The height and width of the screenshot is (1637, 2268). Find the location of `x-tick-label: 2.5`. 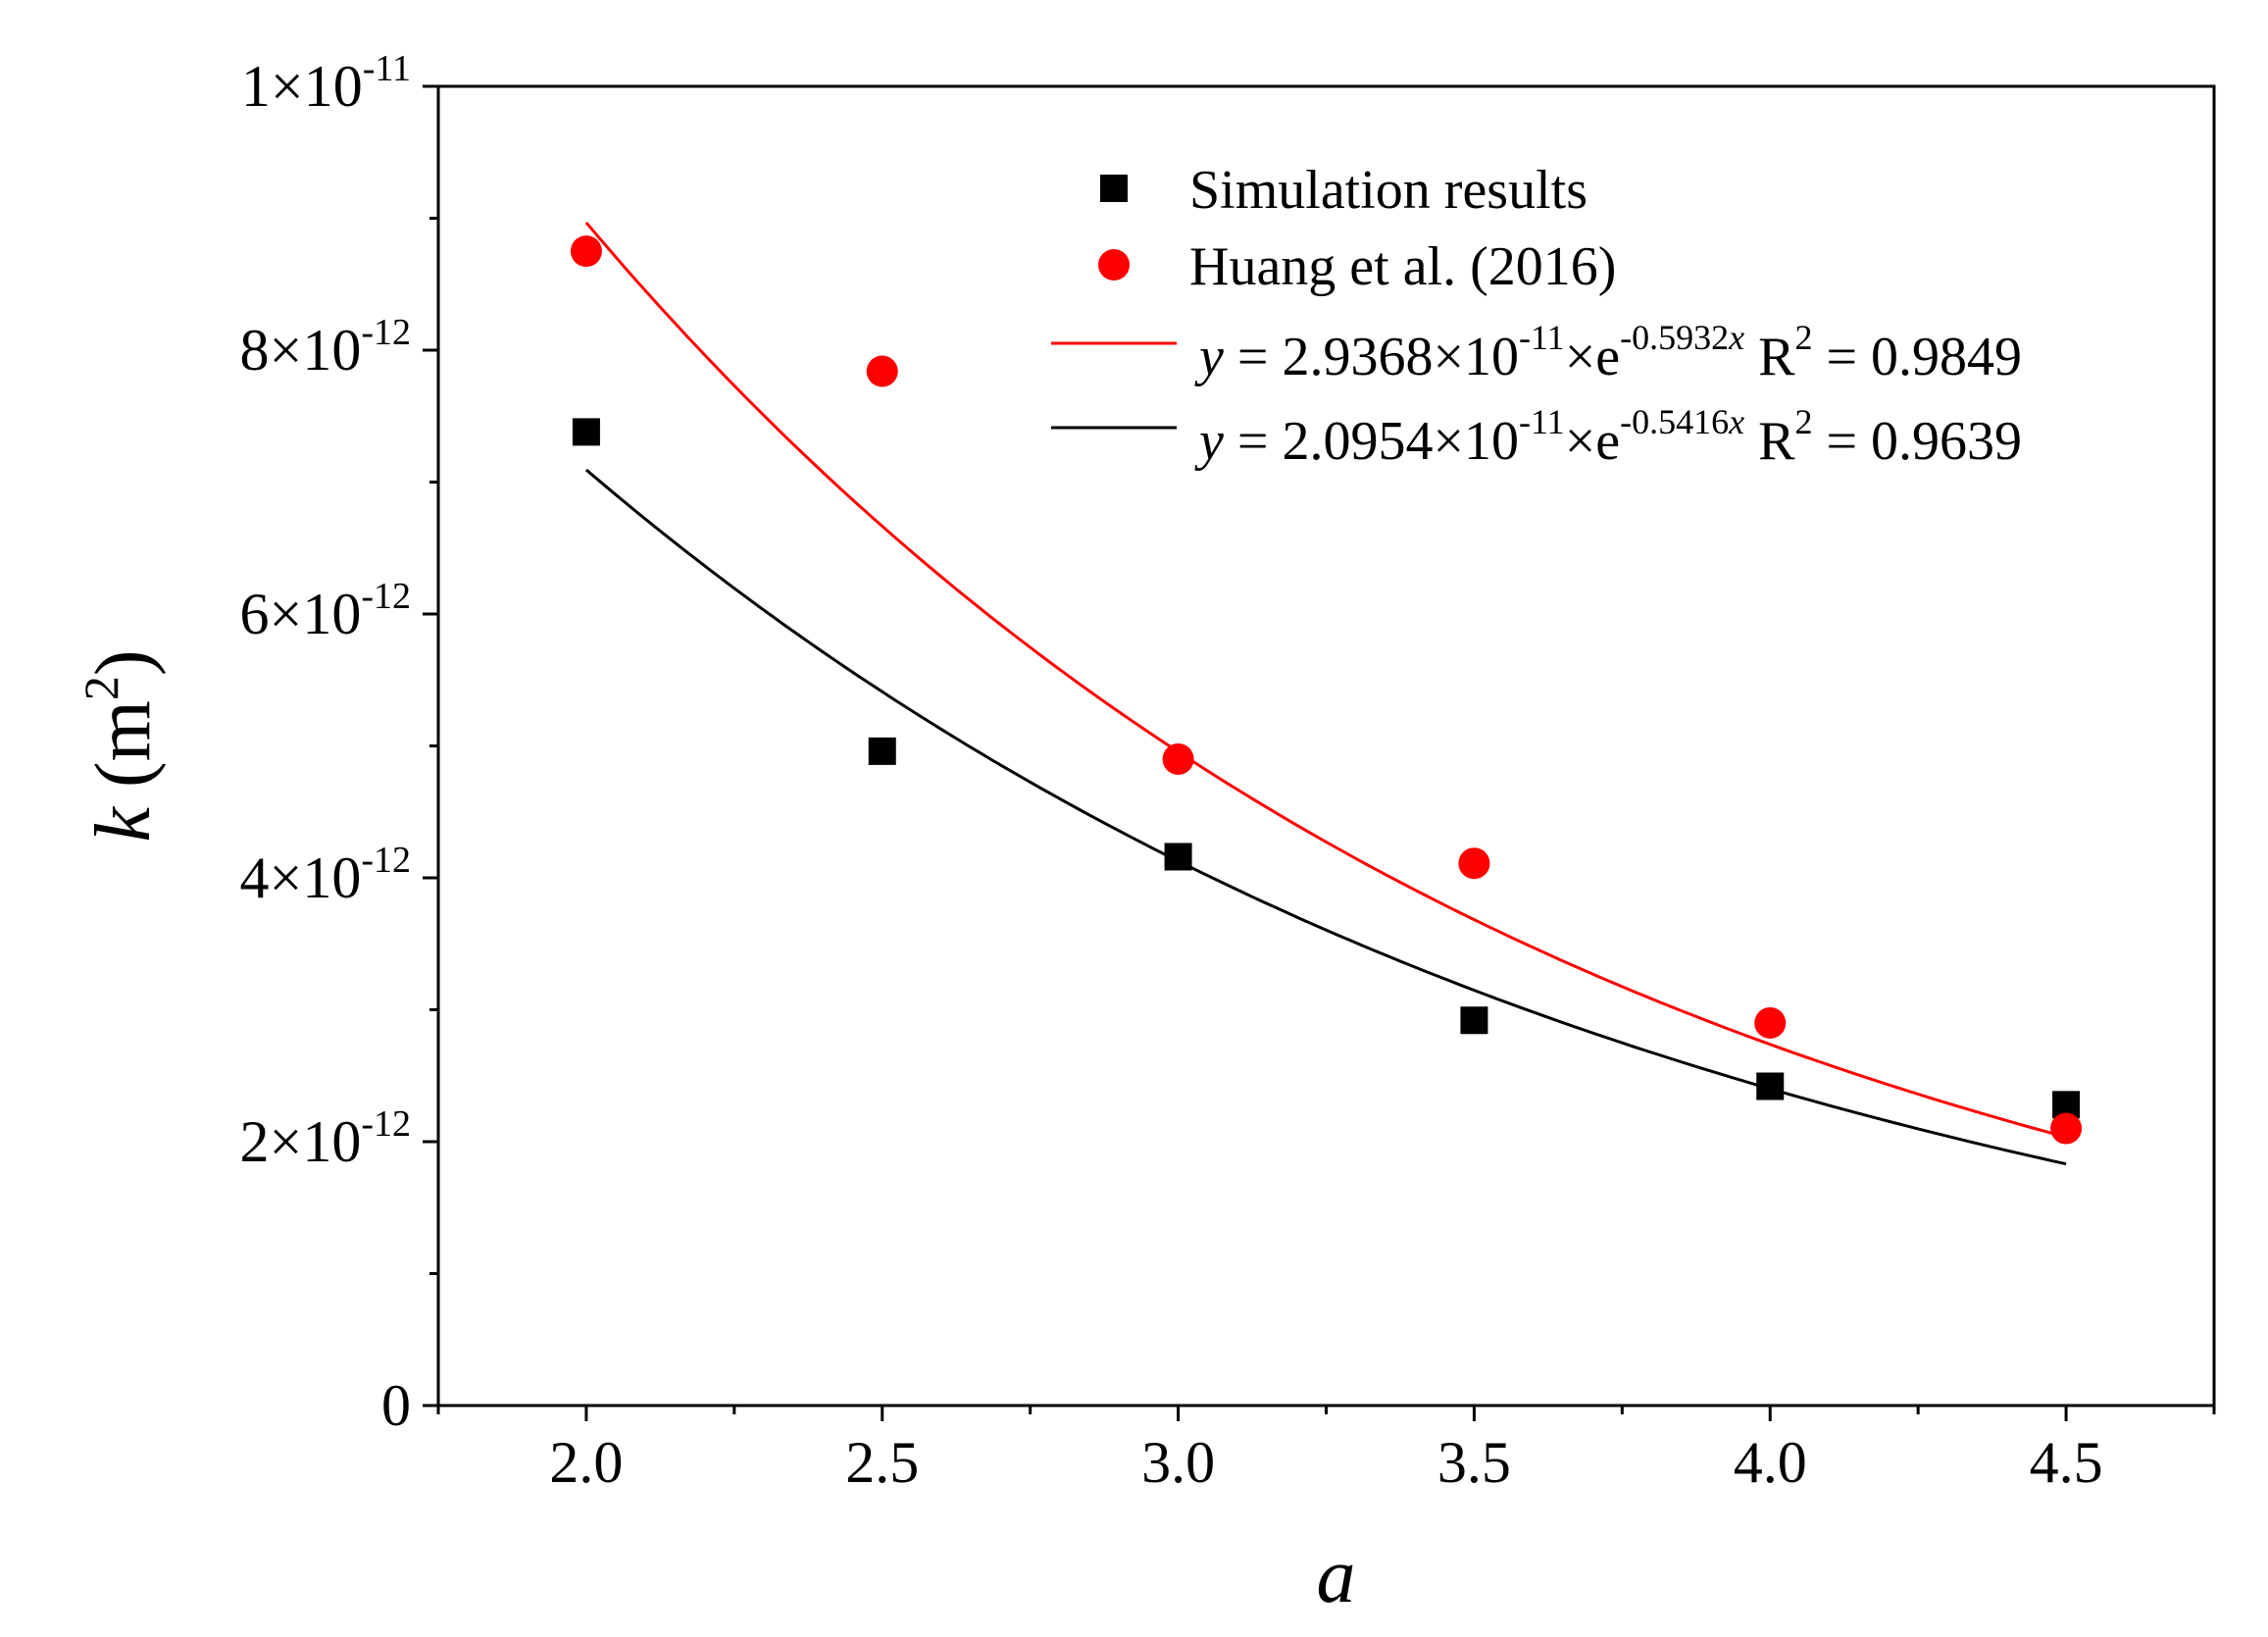

x-tick-label: 2.5 is located at coordinates (882, 1462).